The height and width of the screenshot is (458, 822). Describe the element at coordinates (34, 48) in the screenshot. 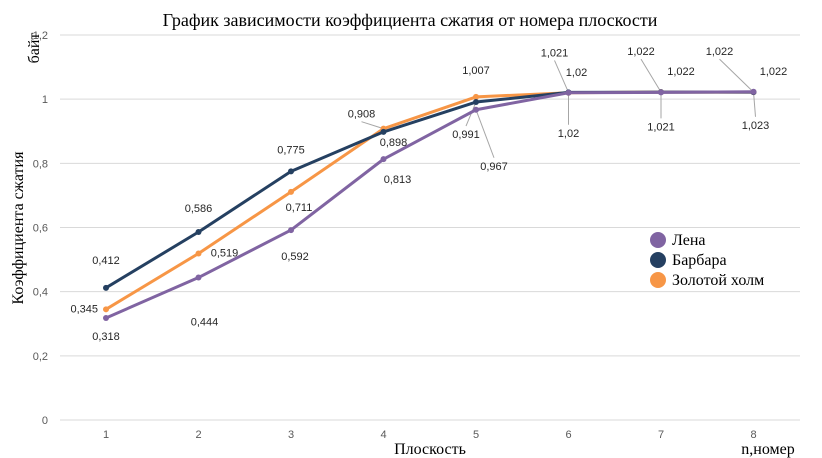

I see `y-axis-unit: байт` at that location.